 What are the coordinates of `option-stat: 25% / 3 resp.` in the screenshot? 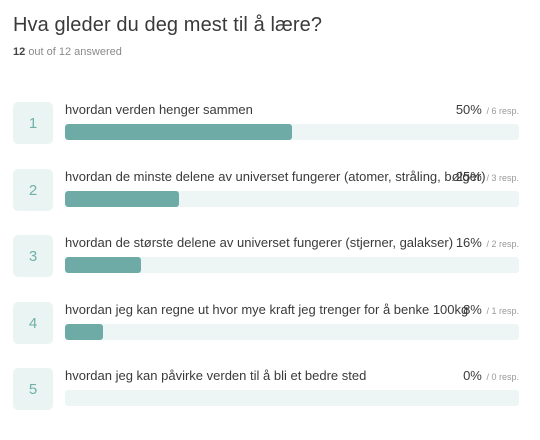 It's located at (487, 176).